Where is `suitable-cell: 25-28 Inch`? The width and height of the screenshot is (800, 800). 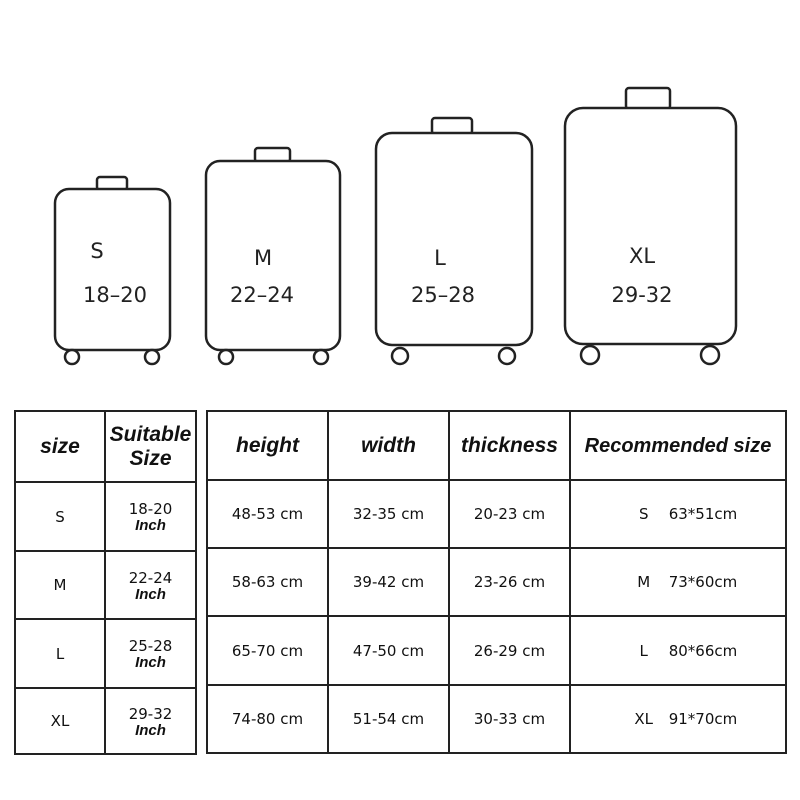
suitable-cell: 25-28 Inch is located at coordinates (150, 653).